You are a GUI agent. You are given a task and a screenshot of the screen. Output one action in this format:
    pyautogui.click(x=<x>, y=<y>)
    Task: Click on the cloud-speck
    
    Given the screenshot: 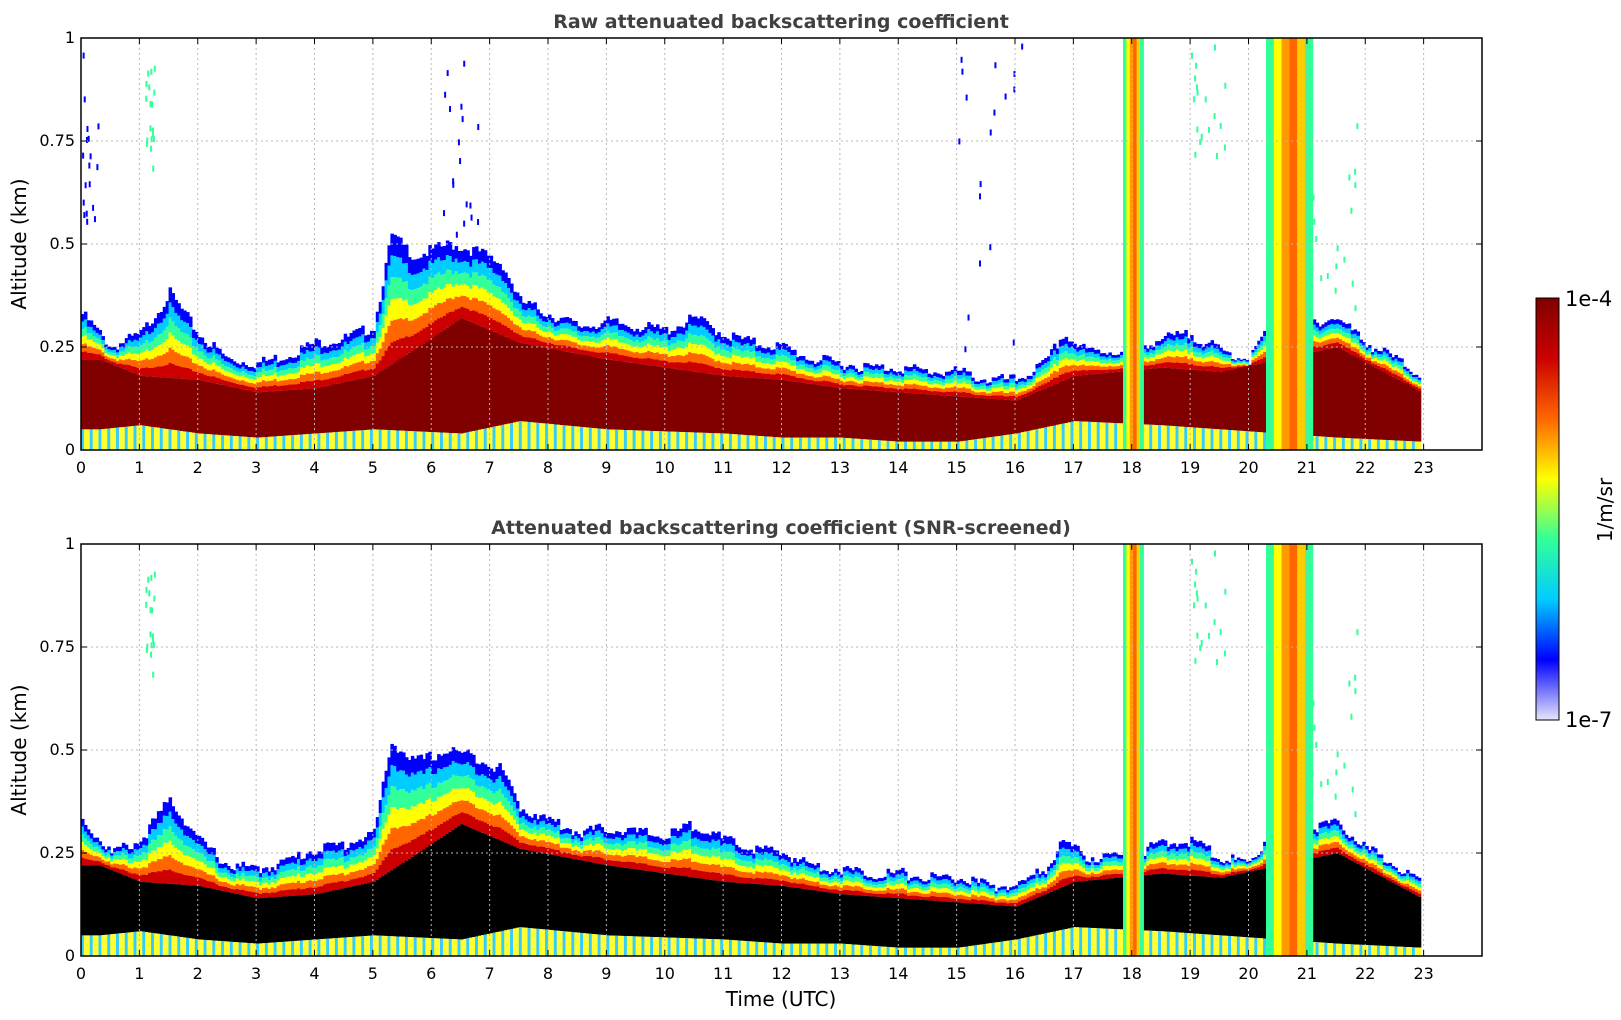 What is the action you would take?
    pyautogui.click(x=146, y=98)
    